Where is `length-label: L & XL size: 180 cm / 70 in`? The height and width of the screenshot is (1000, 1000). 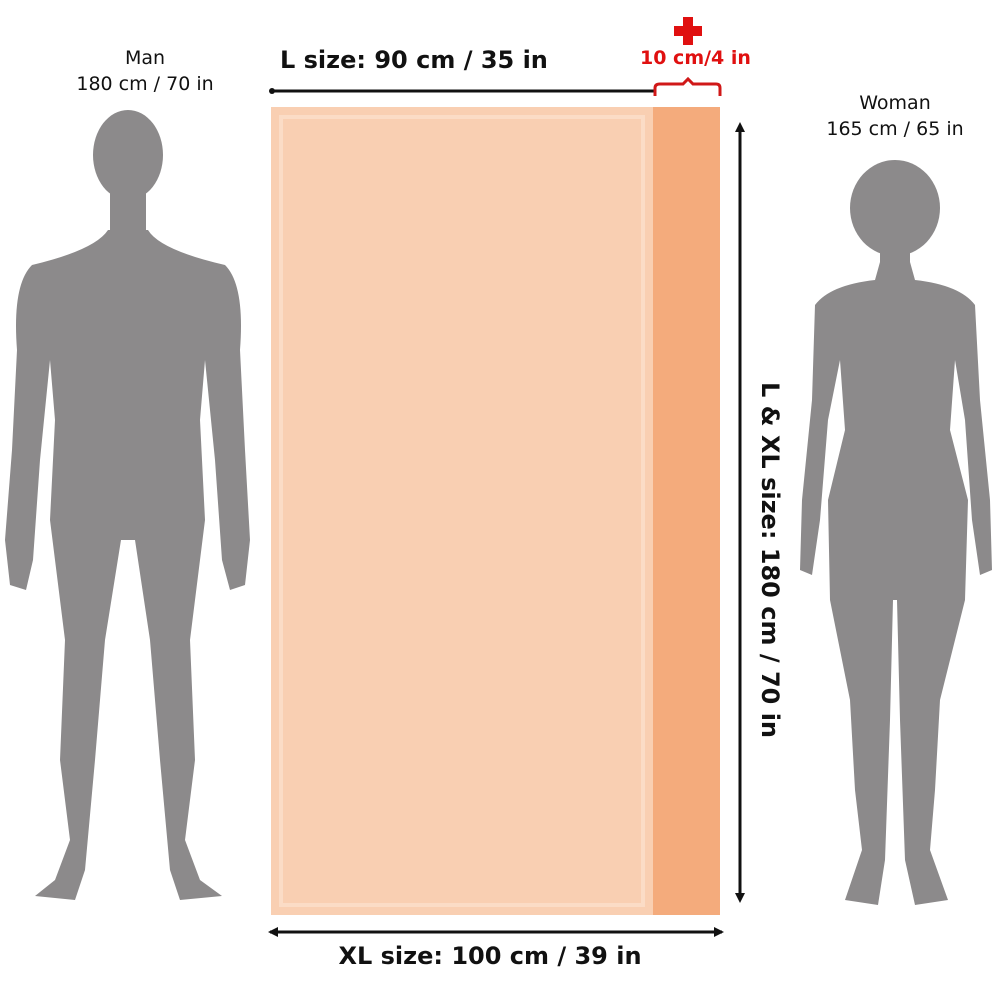 length-label: L & XL size: 180 cm / 70 in is located at coordinates (770, 560).